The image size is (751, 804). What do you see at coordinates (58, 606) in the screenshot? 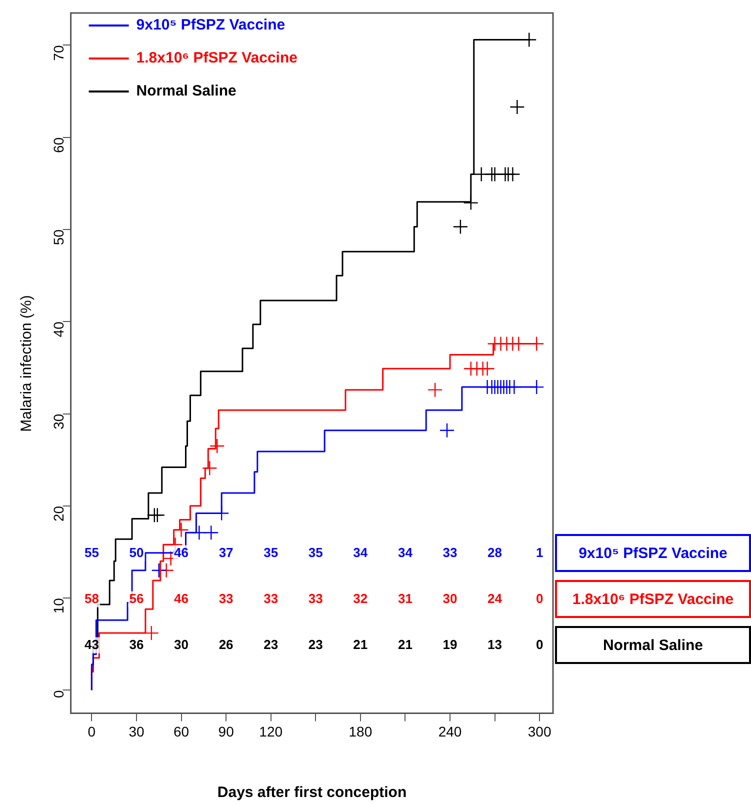
I see `y-tick-label: 10` at bounding box center [58, 606].